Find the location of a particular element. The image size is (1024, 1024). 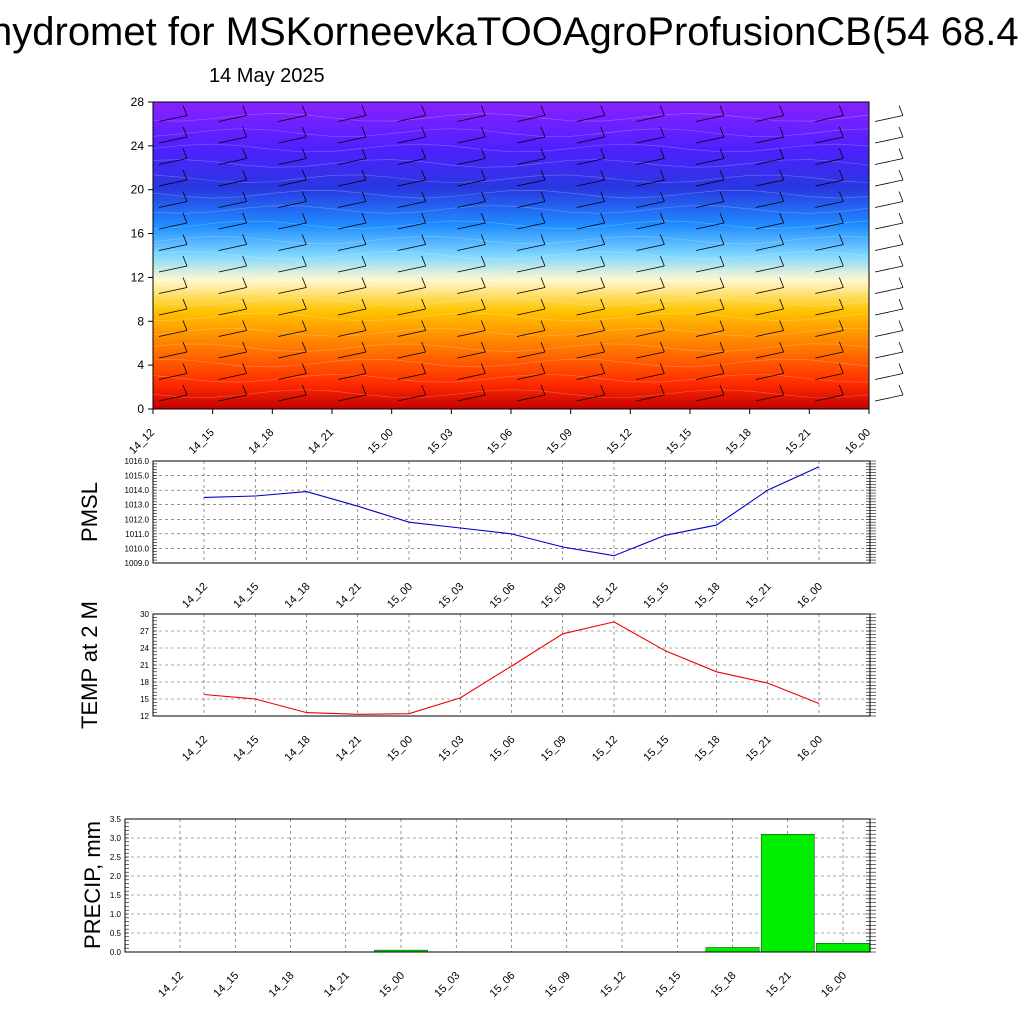

y-tick-label: 1014.0 is located at coordinates (137, 490).